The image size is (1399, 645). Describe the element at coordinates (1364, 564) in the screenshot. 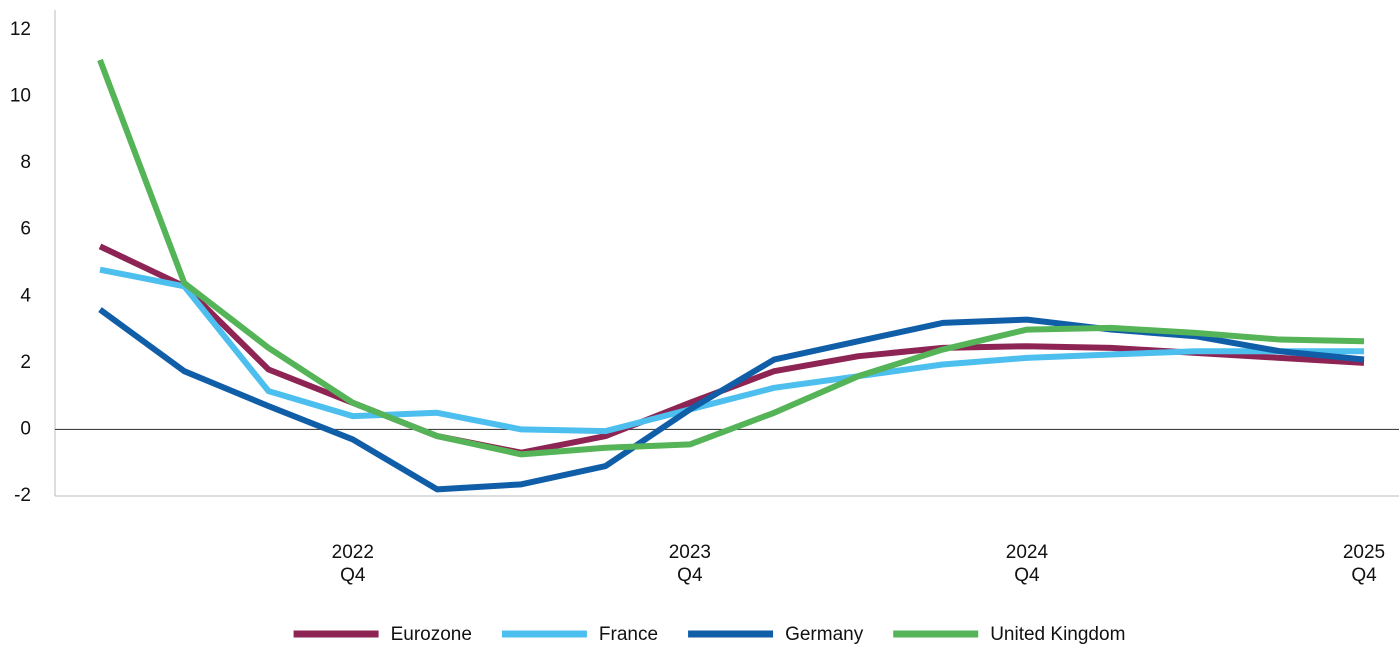

I see `x-tick-label: 2025 Q4` at that location.